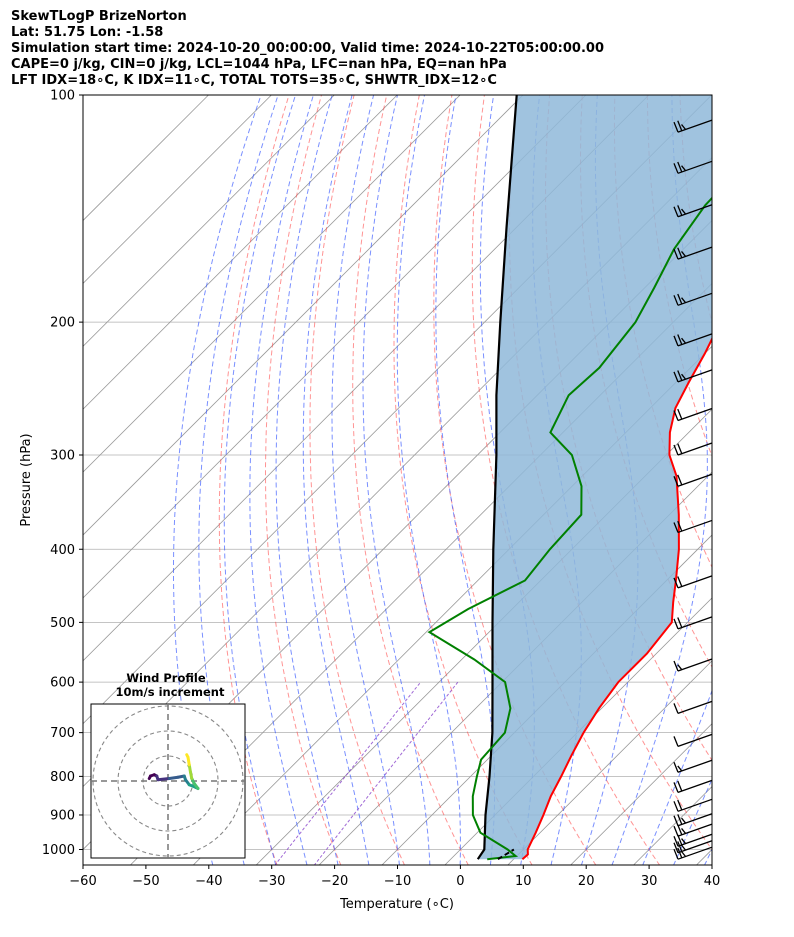 Image resolution: width=794 pixels, height=937 pixels. Describe the element at coordinates (348, 773) in the screenshot. I see `mixing-ratio-line` at that location.